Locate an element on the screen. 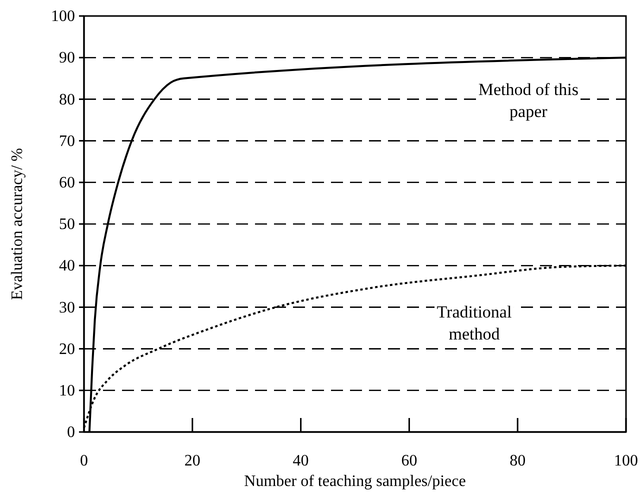  y-tick-label: 100 is located at coordinates (63, 17).